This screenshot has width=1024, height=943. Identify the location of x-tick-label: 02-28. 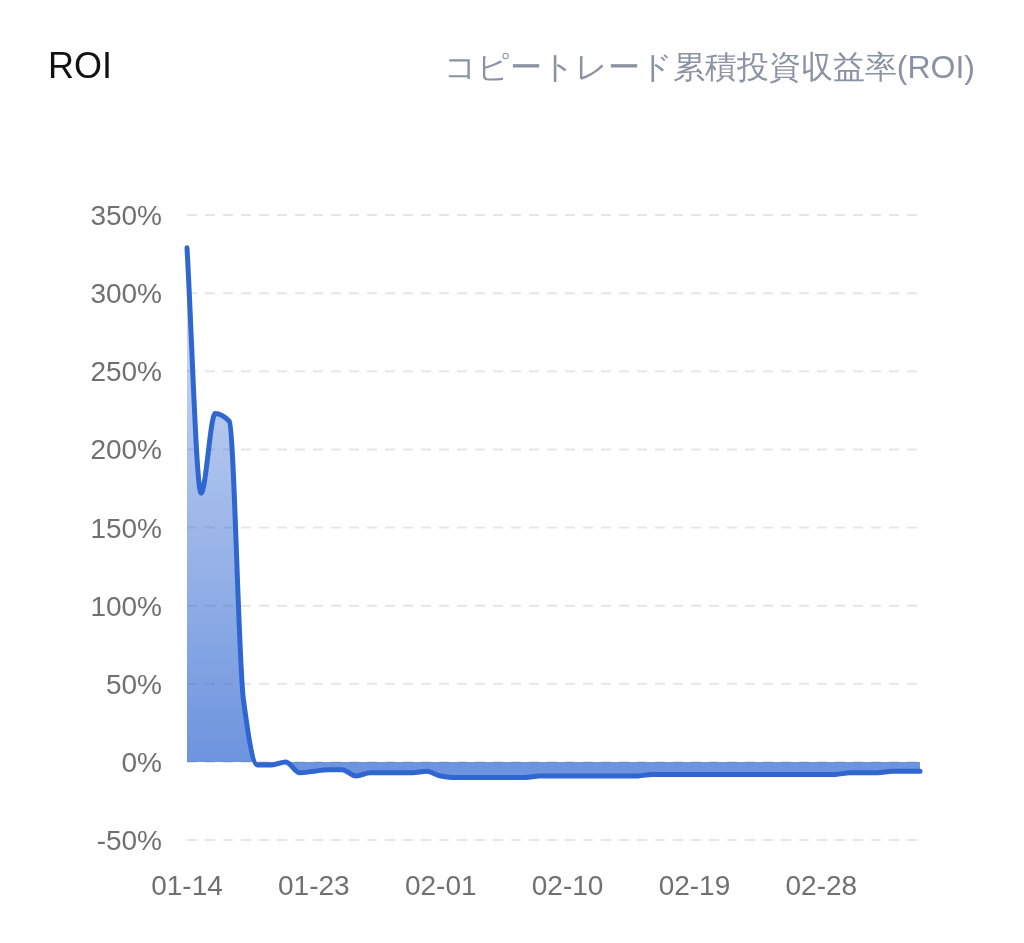
(821, 885).